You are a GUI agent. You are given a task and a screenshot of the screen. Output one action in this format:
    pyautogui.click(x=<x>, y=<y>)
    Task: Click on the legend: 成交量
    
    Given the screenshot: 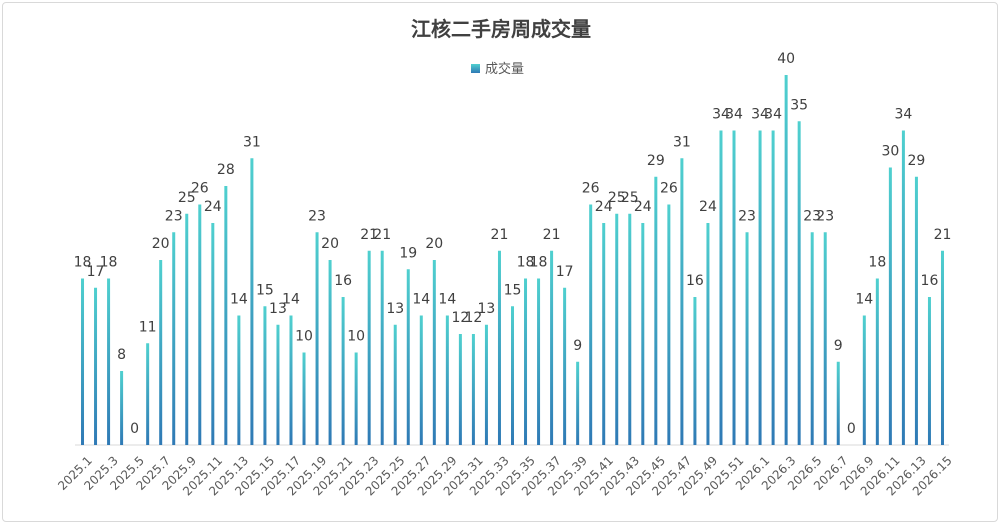 What is the action you would take?
    pyautogui.click(x=497, y=69)
    